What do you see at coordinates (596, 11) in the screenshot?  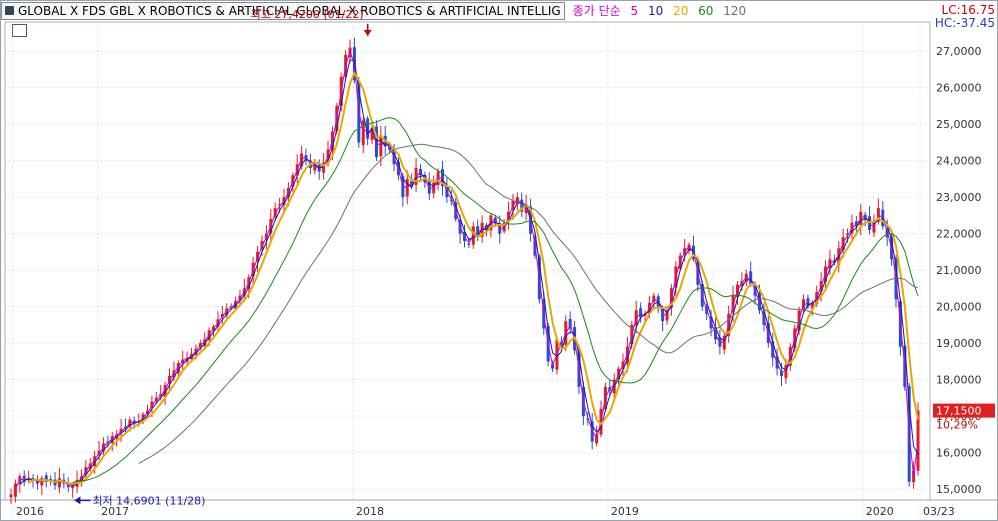 I see `ma-label: 종가 단순` at bounding box center [596, 11].